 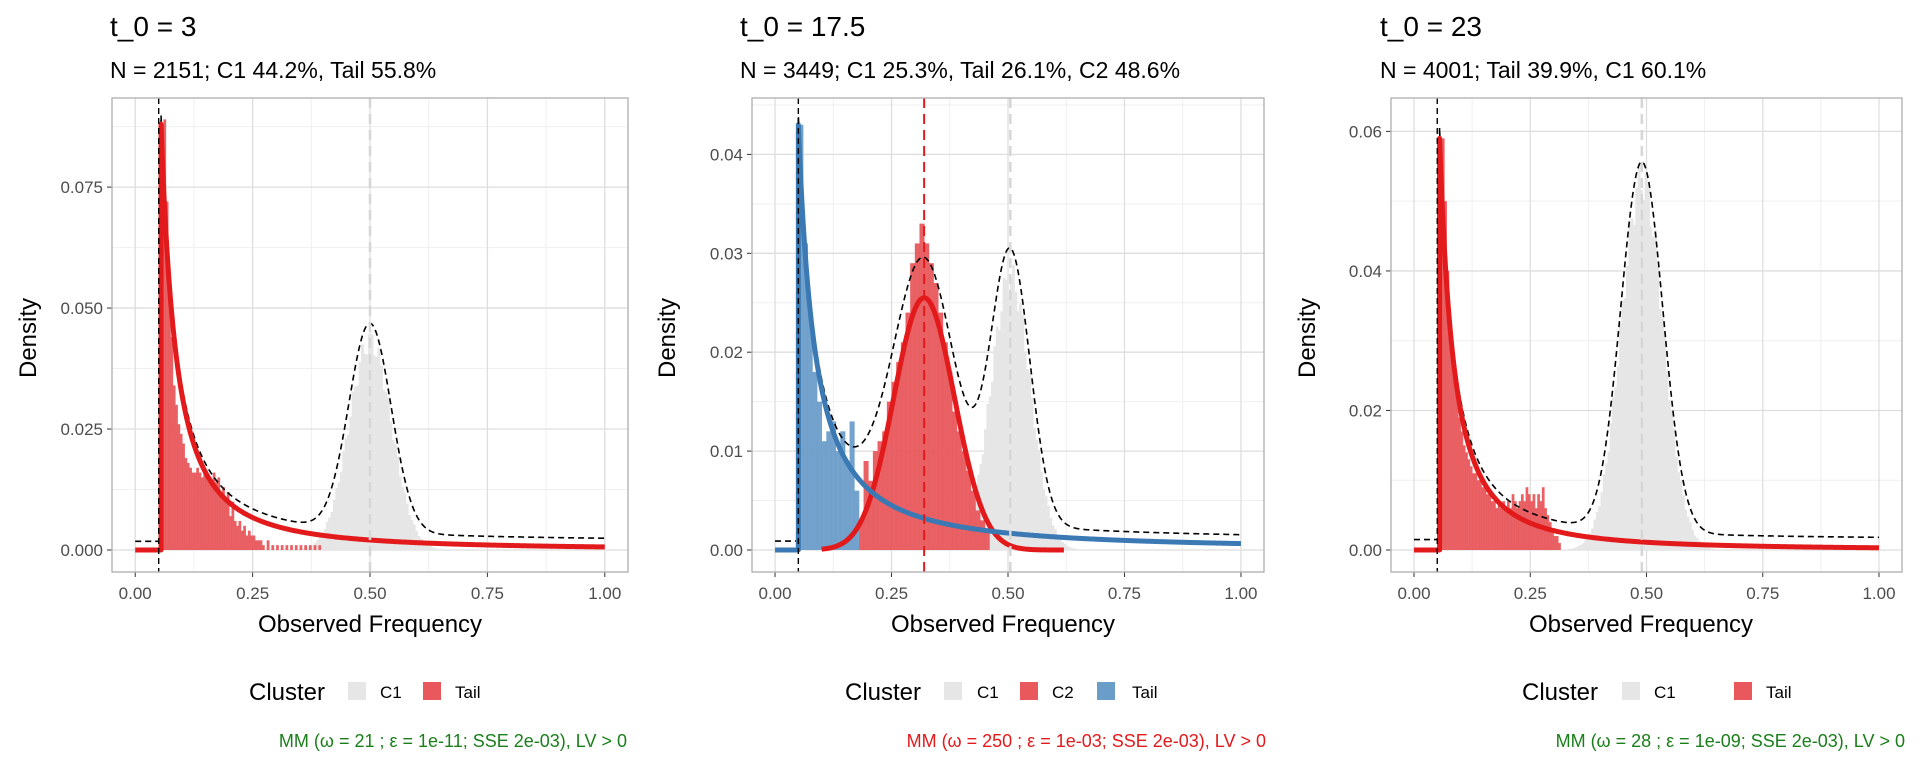 What do you see at coordinates (802, 26) in the screenshot?
I see `panel-title: t_0 = 17.5` at bounding box center [802, 26].